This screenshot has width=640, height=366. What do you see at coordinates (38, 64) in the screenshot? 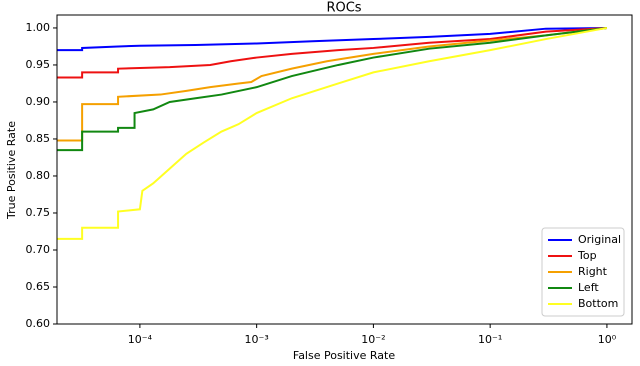
I see `y-tick-label: 0.95` at bounding box center [38, 64].